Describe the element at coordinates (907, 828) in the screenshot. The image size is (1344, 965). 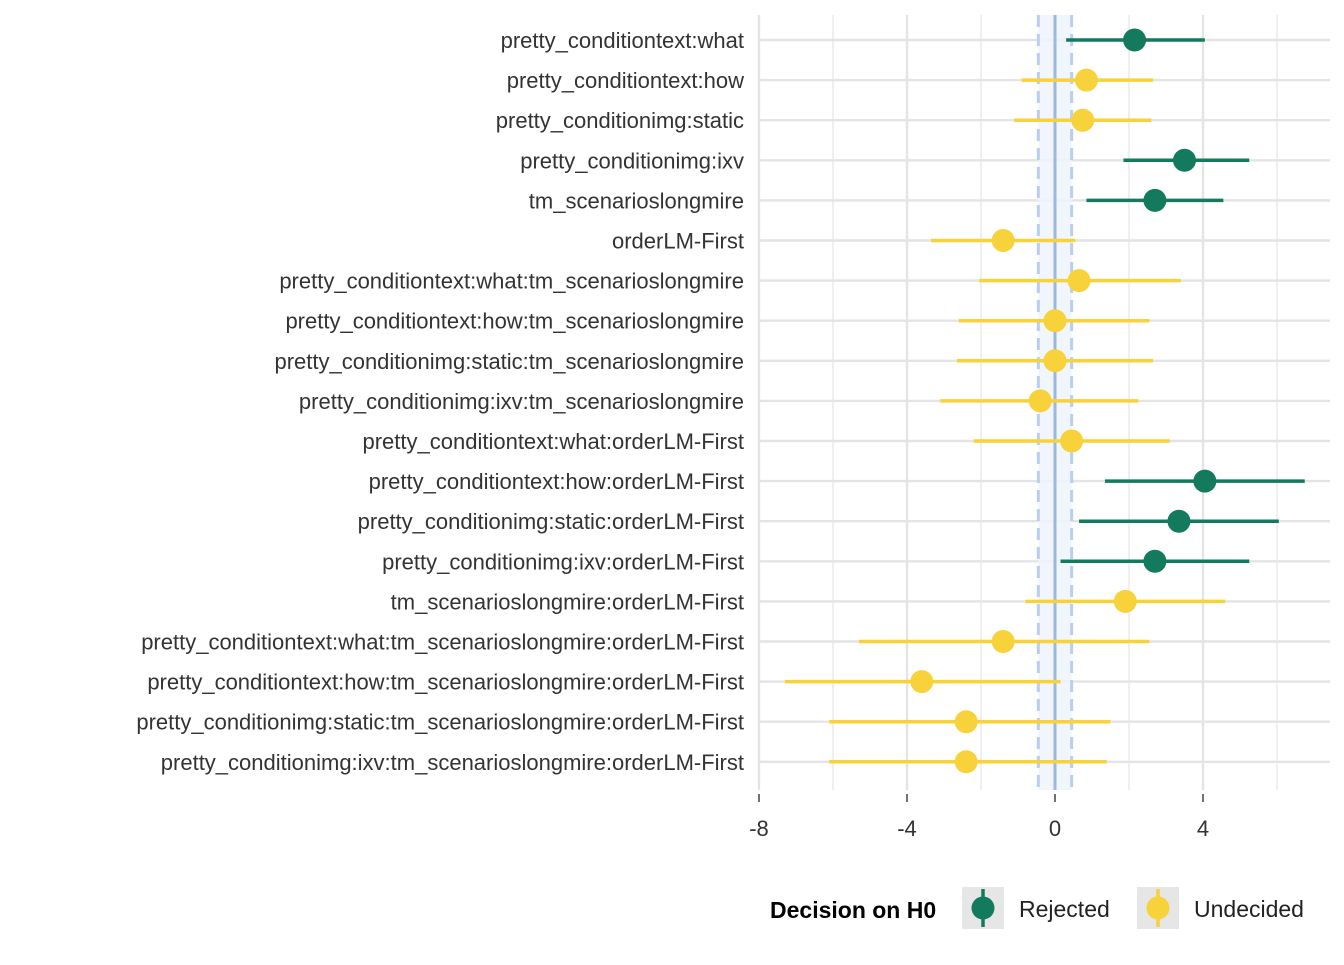
I see `x-tick-label: -4` at that location.